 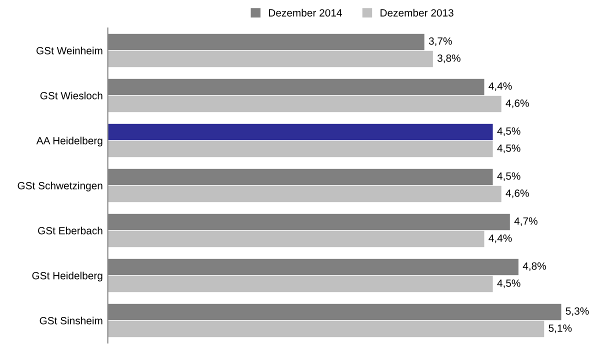 I want to click on y-tick-label: GSt Weinheim, so click(x=69, y=50).